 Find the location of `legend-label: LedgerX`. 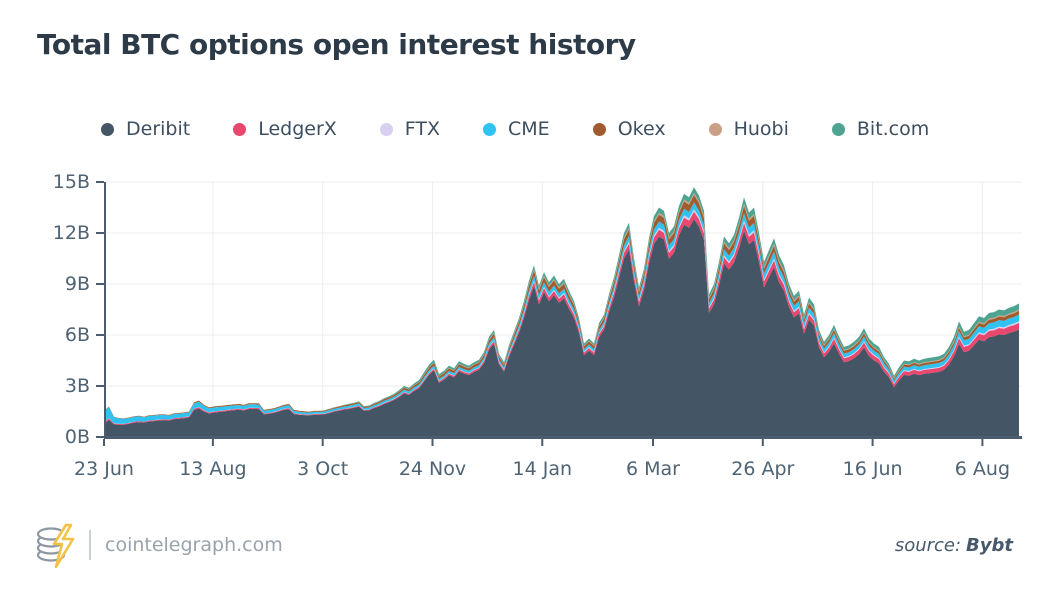

legend-label: LedgerX is located at coordinates (297, 129).